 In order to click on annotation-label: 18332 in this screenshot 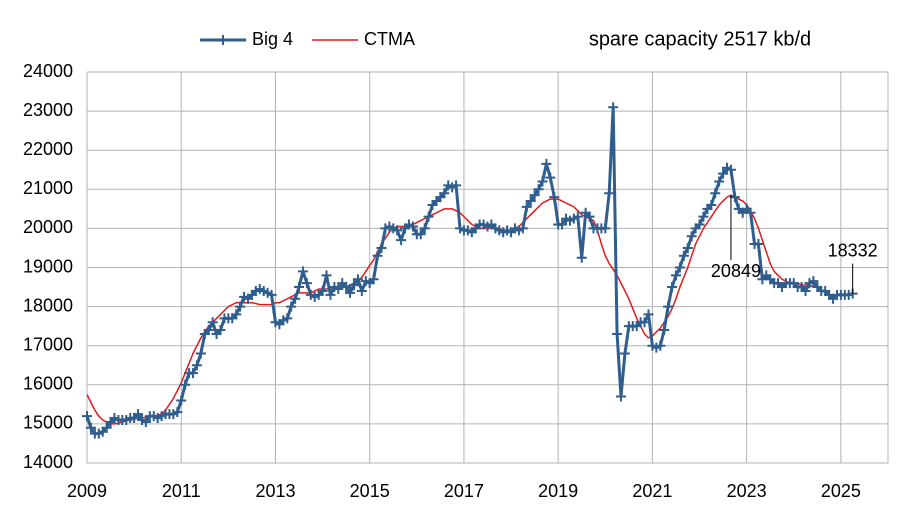, I will do `click(853, 250)`.